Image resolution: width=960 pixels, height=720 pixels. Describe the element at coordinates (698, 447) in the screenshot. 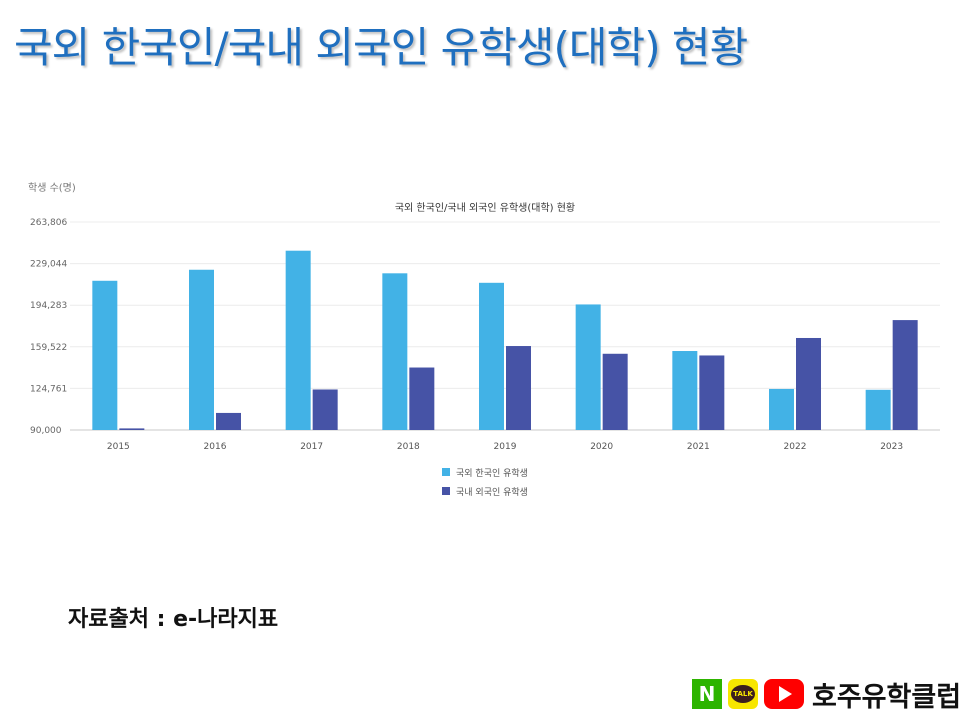

I see `x-tick-label: 2021` at that location.